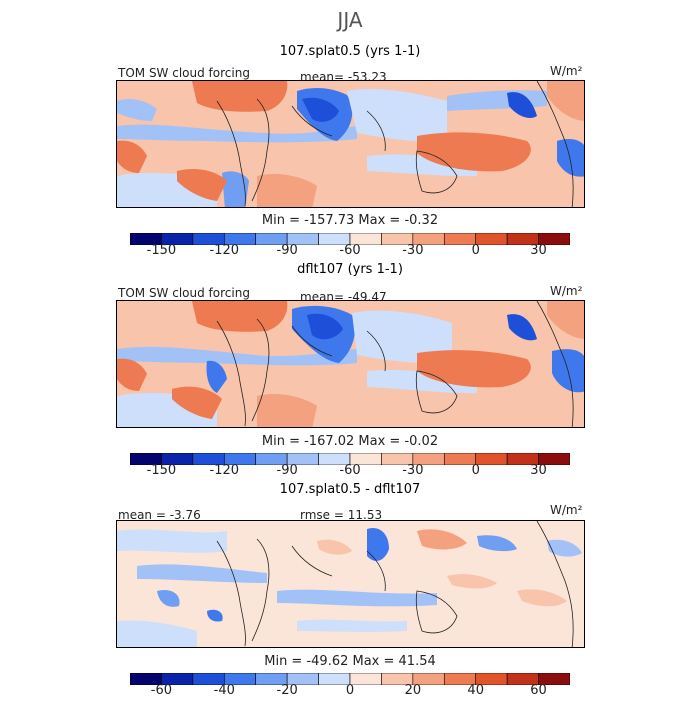 This screenshot has height=701, width=700. I want to click on panel-2-units-label: W/m², so click(566, 291).